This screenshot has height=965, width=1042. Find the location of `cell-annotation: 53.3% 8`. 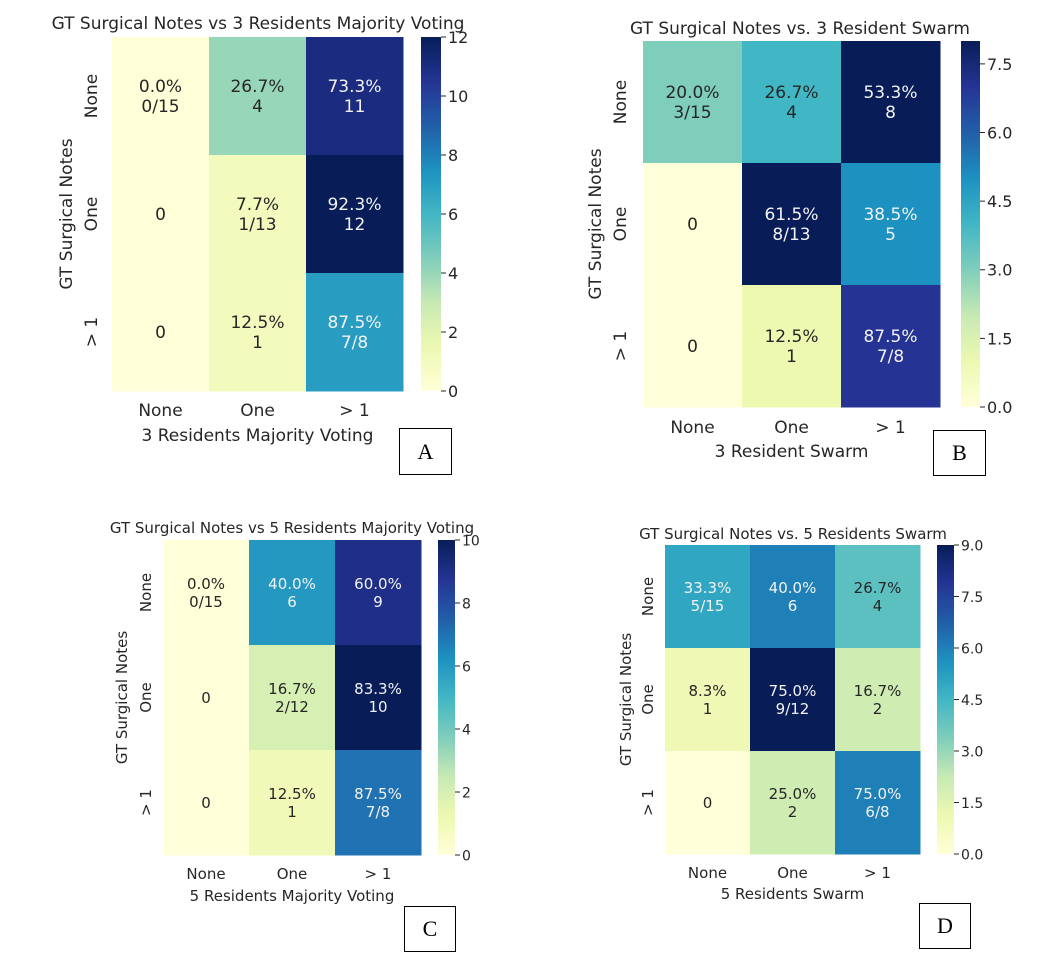

cell-annotation: 53.3% 8 is located at coordinates (890, 103).